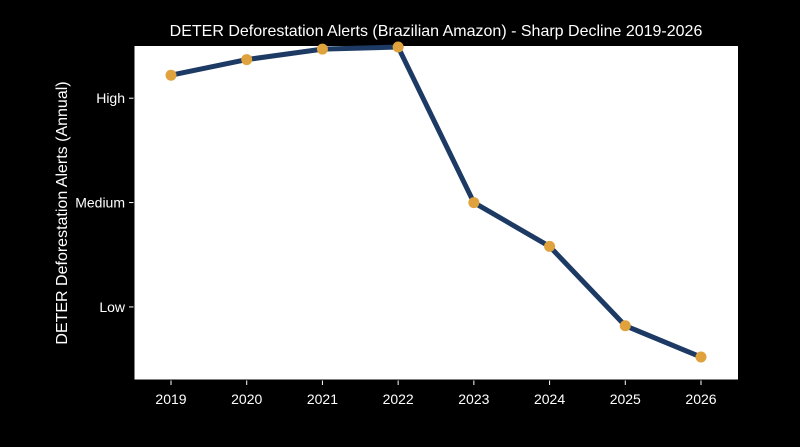 Image resolution: width=800 pixels, height=447 pixels. What do you see at coordinates (436, 393) in the screenshot?
I see `x-axis: 2019 2020 2021 2022 2023 2024 2025 2026` at bounding box center [436, 393].